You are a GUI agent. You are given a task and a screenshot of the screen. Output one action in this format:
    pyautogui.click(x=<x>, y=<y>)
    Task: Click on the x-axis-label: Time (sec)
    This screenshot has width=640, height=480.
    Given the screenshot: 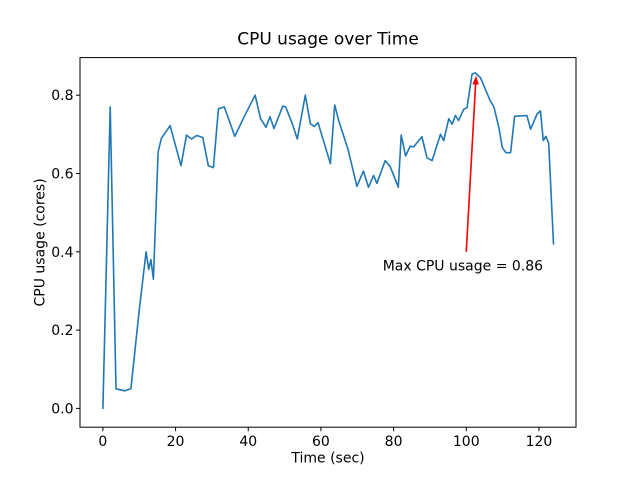 What is the action you would take?
    pyautogui.click(x=327, y=459)
    